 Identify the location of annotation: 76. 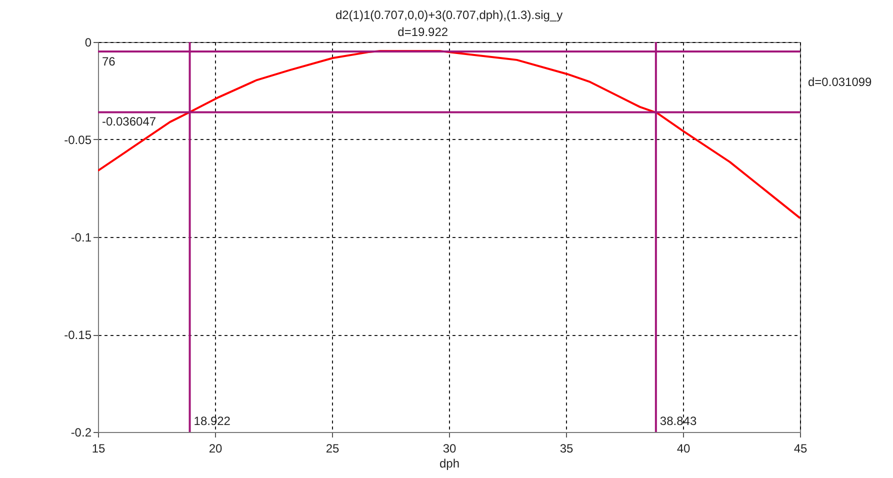
(109, 61).